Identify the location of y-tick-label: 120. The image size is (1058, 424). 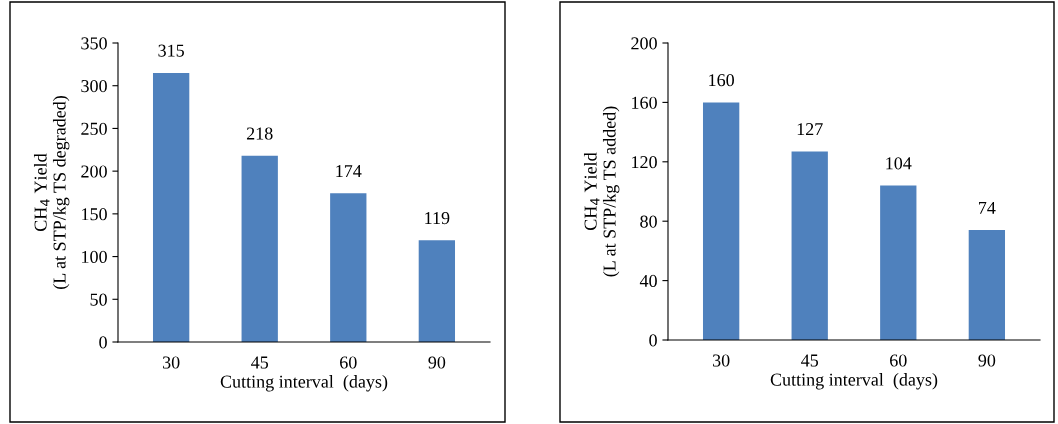
(644, 162).